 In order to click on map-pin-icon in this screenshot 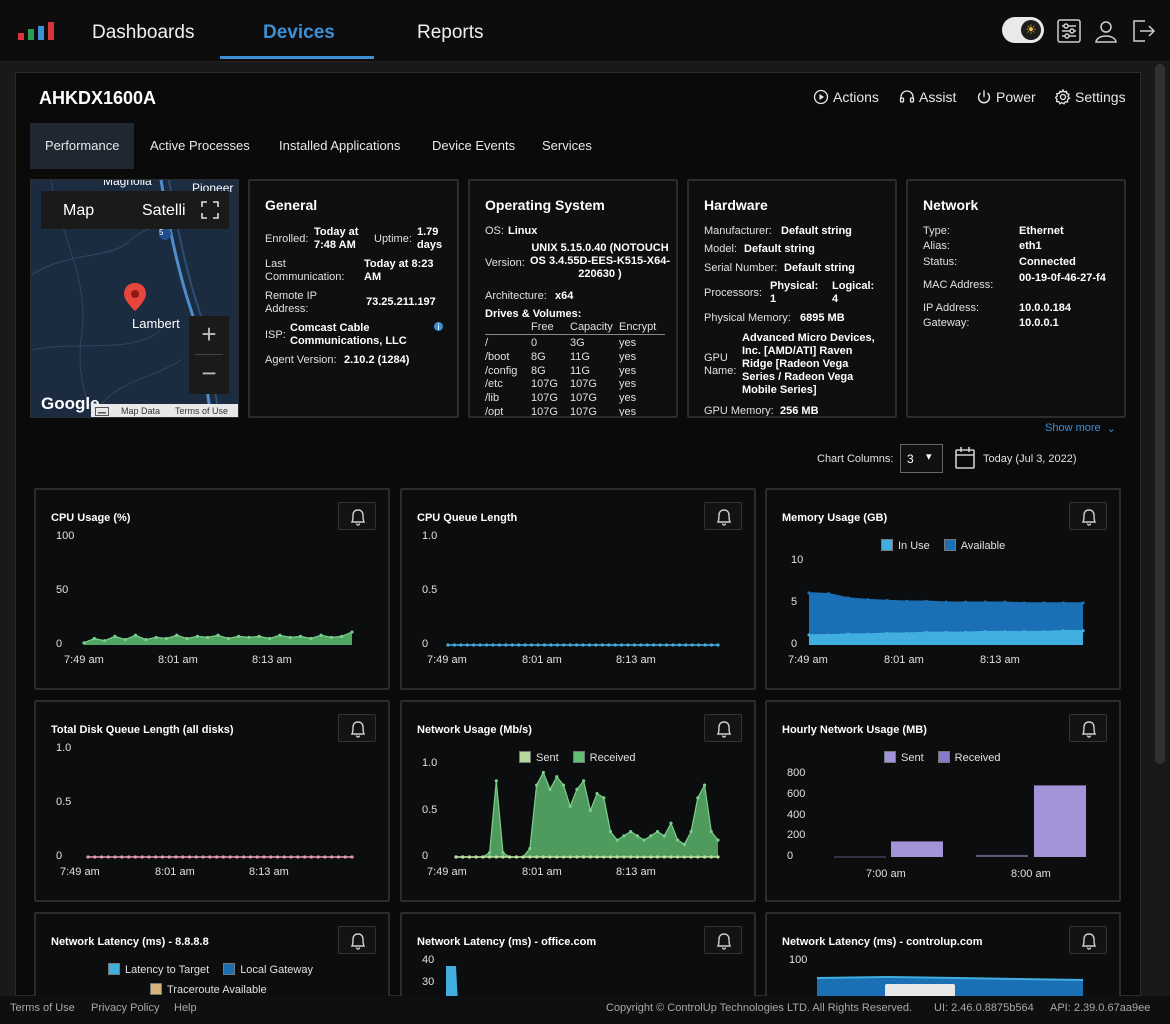, I will do `click(135, 297)`.